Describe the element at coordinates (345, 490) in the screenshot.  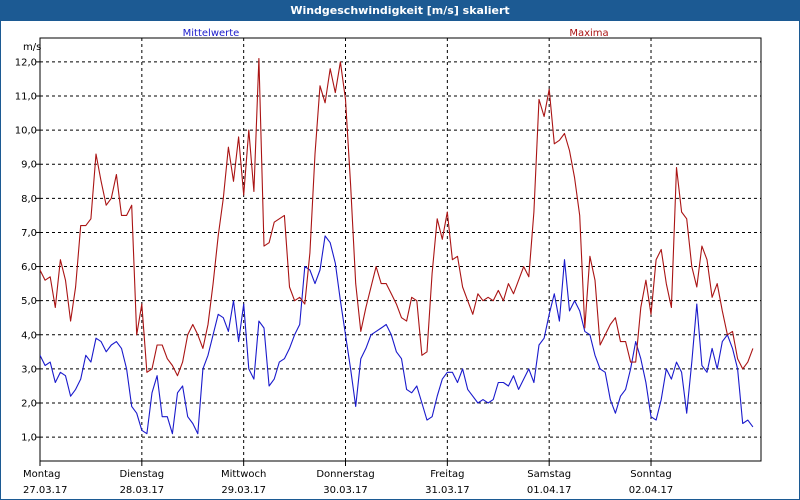
I see `x-tick-date: 30.03.17` at that location.